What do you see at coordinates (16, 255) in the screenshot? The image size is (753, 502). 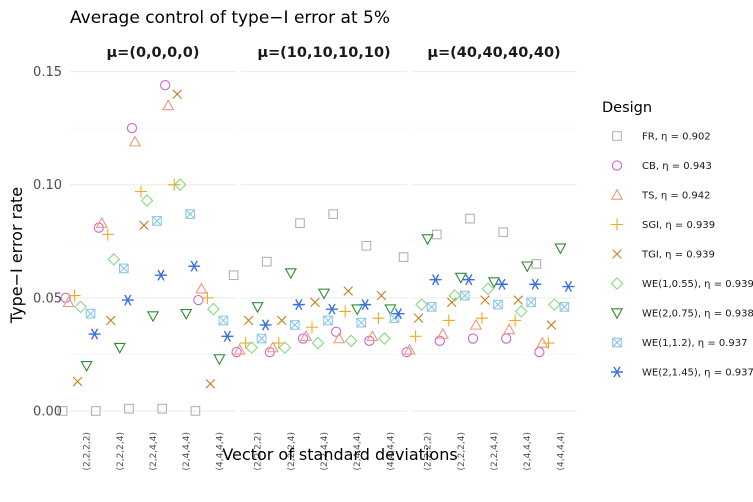 I see `y-axis-title: Type−I error rate` at bounding box center [16, 255].